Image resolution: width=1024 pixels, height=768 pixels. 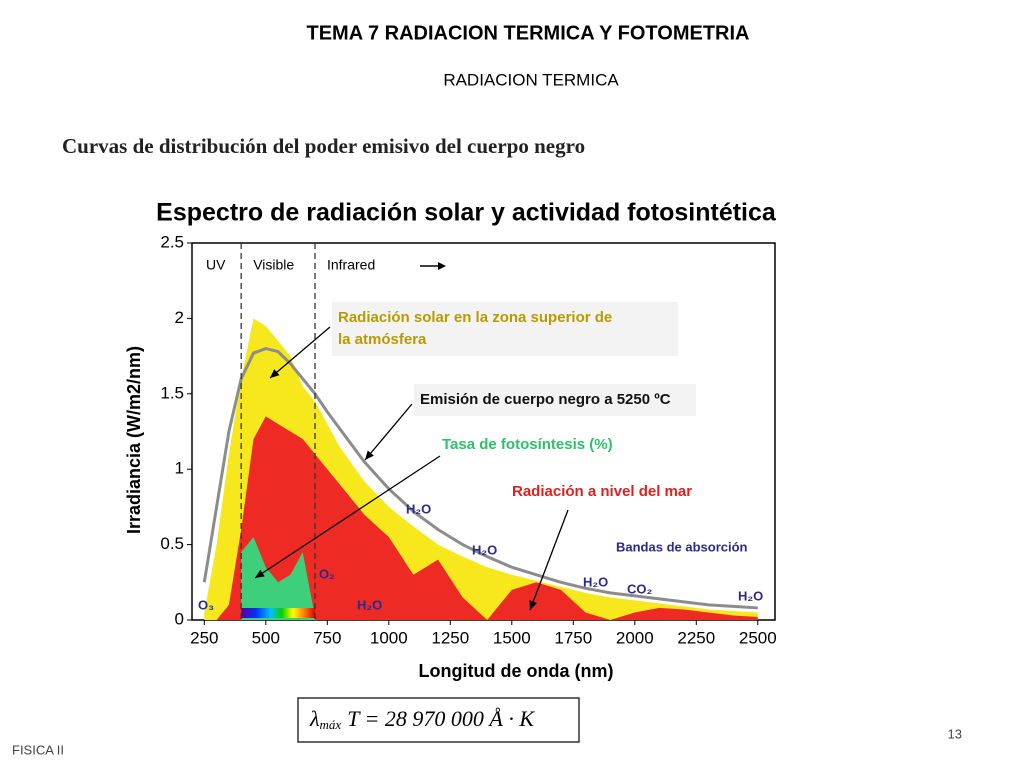 I want to click on y-axis-title: Irradiancia (W/m2/nm), so click(x=134, y=440).